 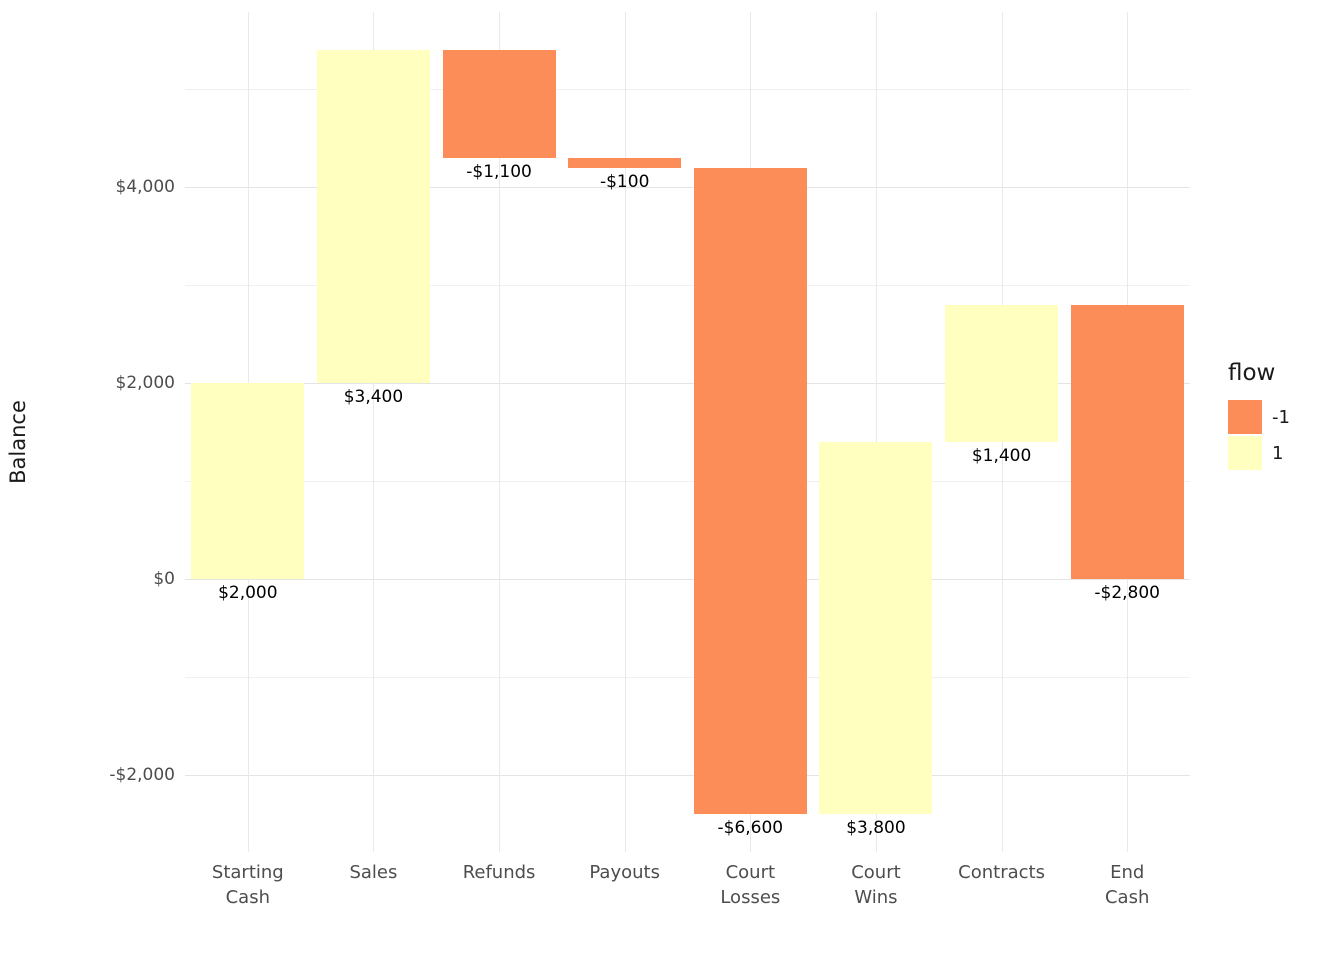 I want to click on bar-court-losses, so click(x=750, y=490).